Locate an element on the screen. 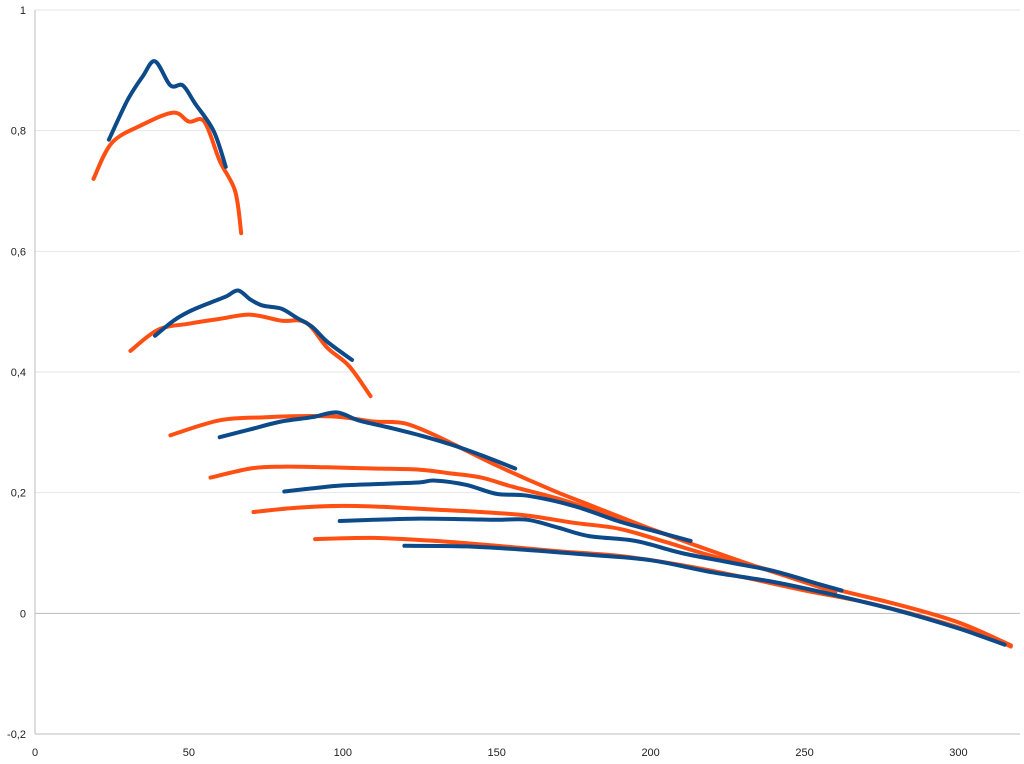  x-tick-label: 200 is located at coordinates (650, 753).